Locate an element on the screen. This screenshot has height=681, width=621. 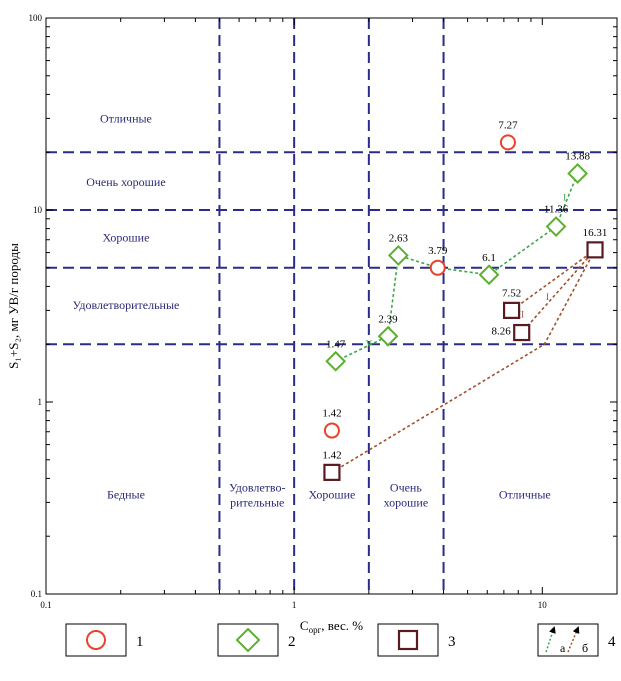
legend: 1 2 3 а б 4 is located at coordinates (340, 640).